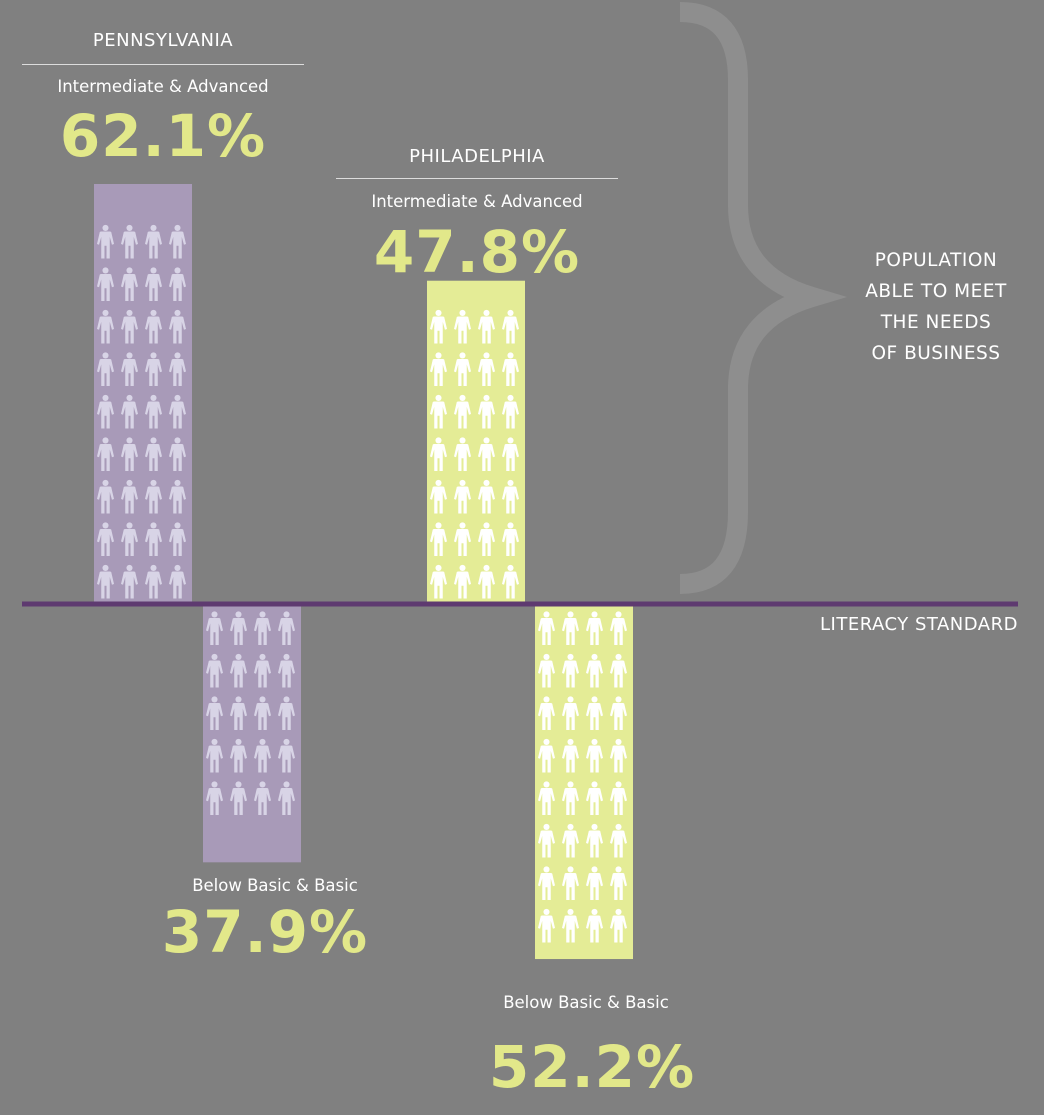 Image resolution: width=1044 pixels, height=1115 pixels. What do you see at coordinates (163, 136) in the screenshot?
I see `pennsylvania-above-value: 62.1%` at bounding box center [163, 136].